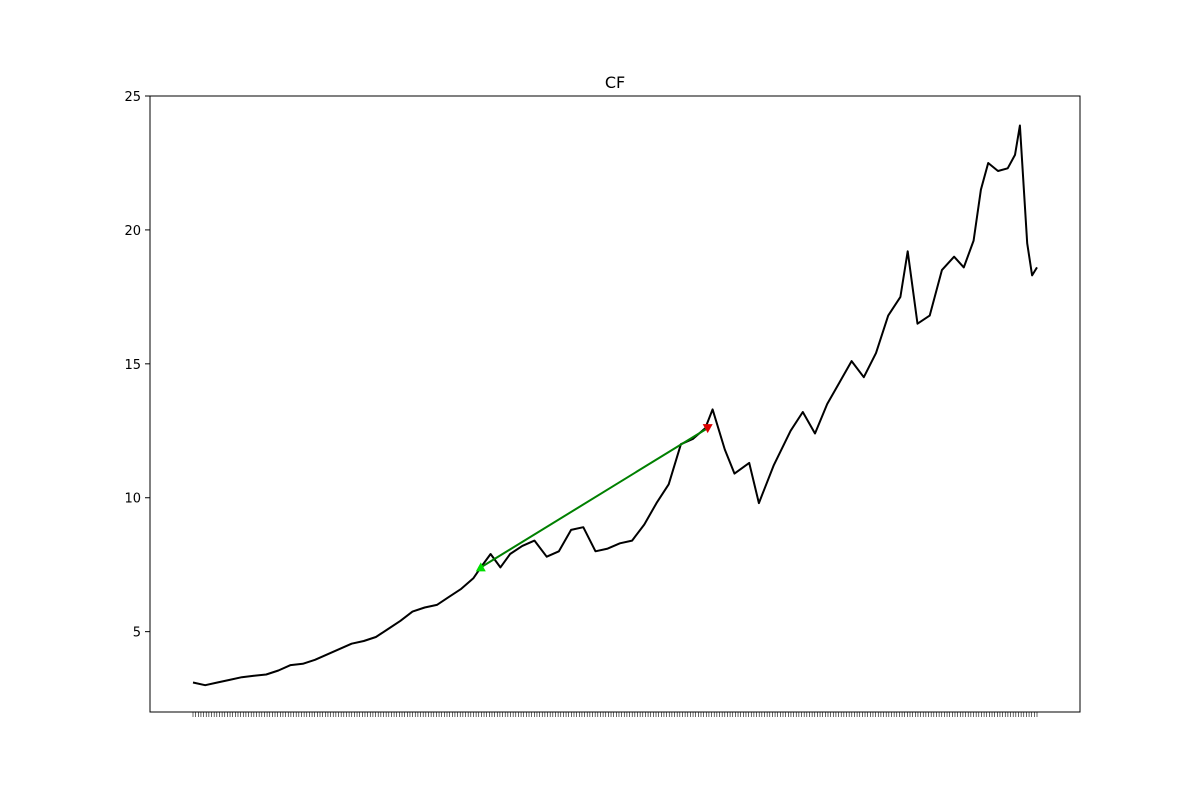  Describe the element at coordinates (615, 714) in the screenshot. I see `x-axis` at that location.